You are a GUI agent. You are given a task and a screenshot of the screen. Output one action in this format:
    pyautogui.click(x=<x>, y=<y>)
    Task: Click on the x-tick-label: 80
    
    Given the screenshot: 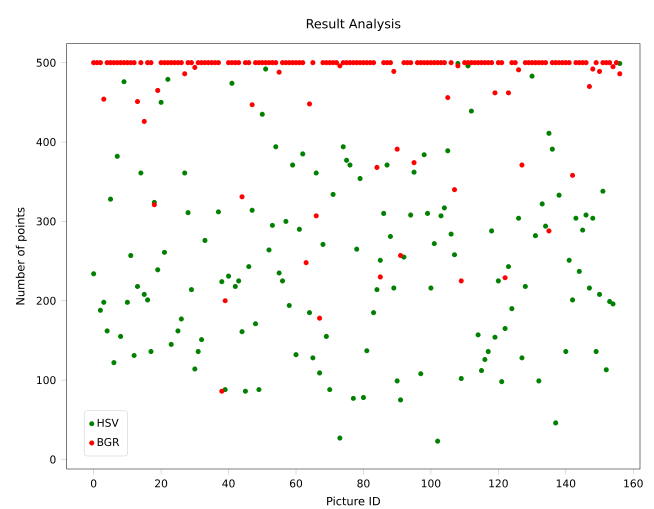 What is the action you would take?
    pyautogui.click(x=363, y=483)
    